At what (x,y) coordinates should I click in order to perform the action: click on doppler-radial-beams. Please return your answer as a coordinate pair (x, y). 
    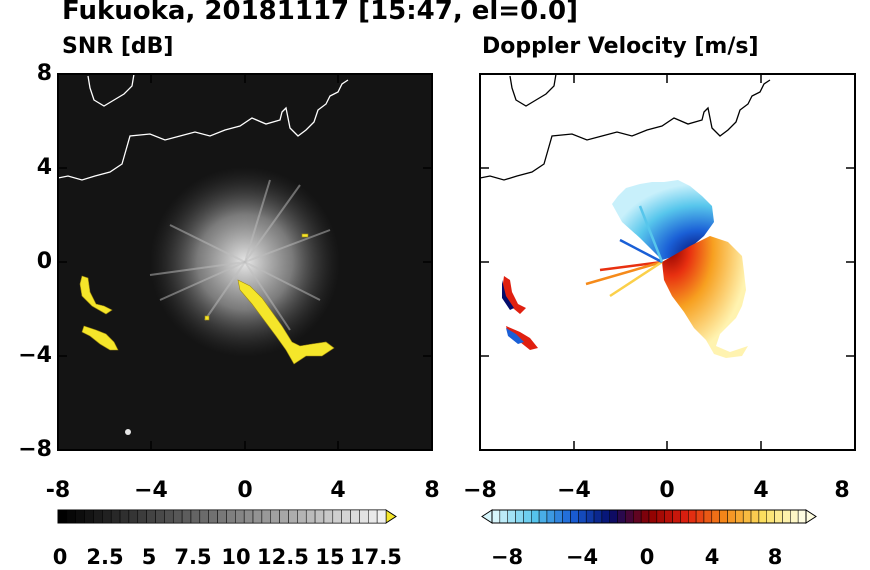
    Looking at the image, I should click on (624, 251).